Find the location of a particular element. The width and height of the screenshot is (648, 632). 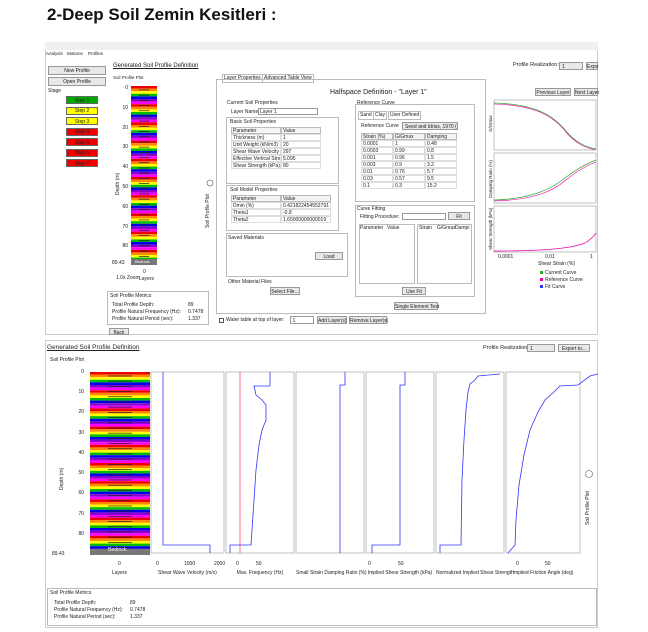

tab: Profiles is located at coordinates (96, 53).